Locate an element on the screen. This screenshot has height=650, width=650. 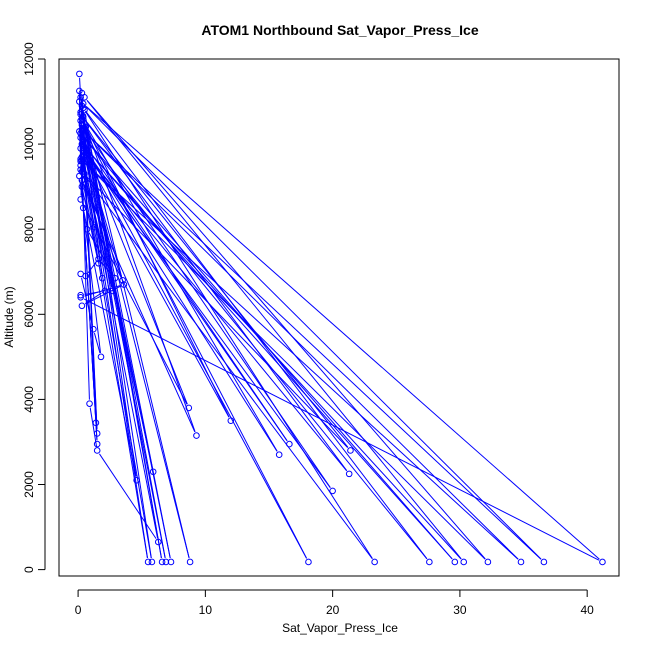
y-axis-label: Altitude (m) is located at coordinates (9, 316).